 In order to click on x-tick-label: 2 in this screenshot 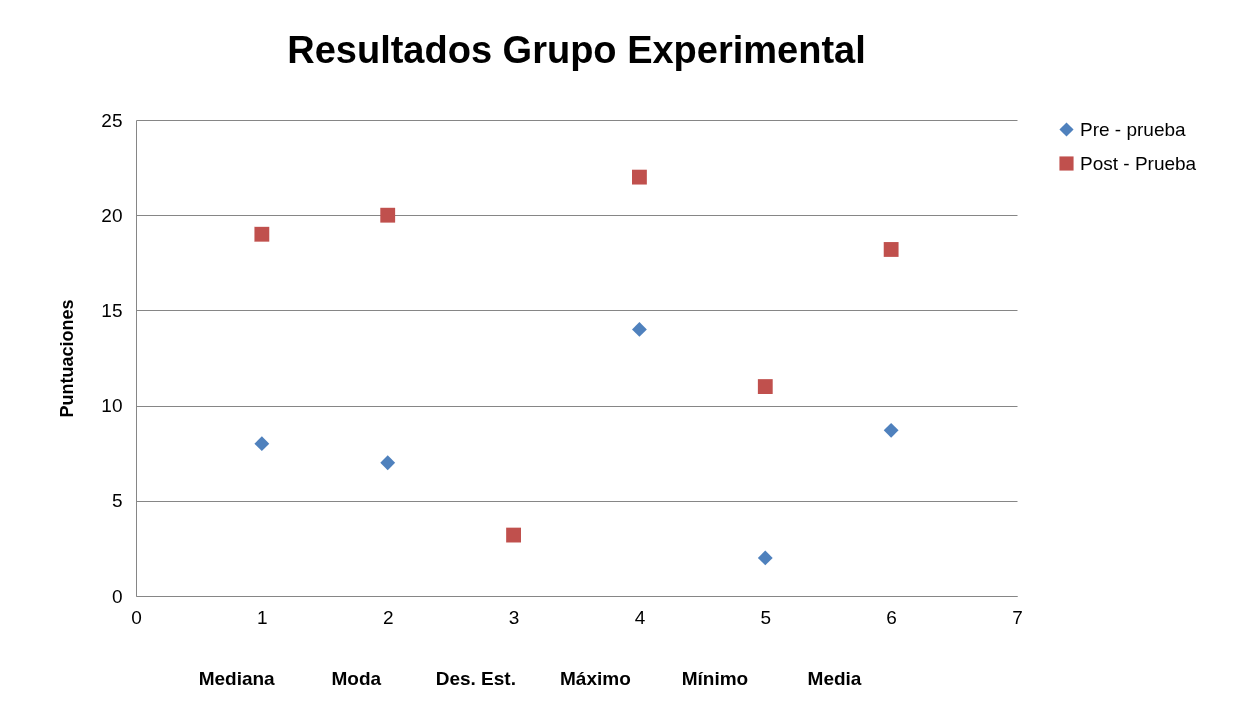, I will do `click(388, 617)`.